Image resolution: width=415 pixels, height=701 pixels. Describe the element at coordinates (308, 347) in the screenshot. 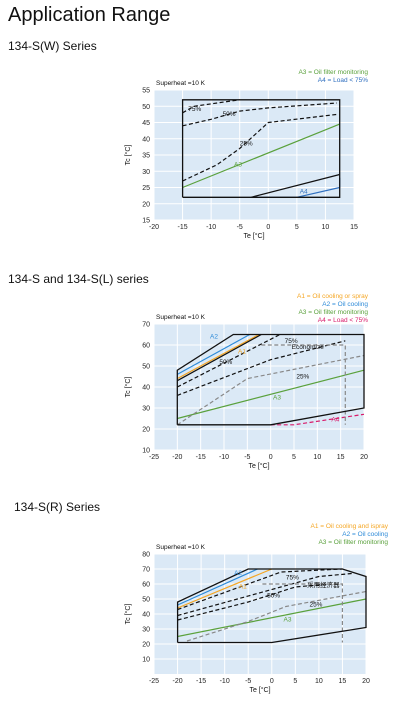

I see `annotation-economize: Economize` at that location.